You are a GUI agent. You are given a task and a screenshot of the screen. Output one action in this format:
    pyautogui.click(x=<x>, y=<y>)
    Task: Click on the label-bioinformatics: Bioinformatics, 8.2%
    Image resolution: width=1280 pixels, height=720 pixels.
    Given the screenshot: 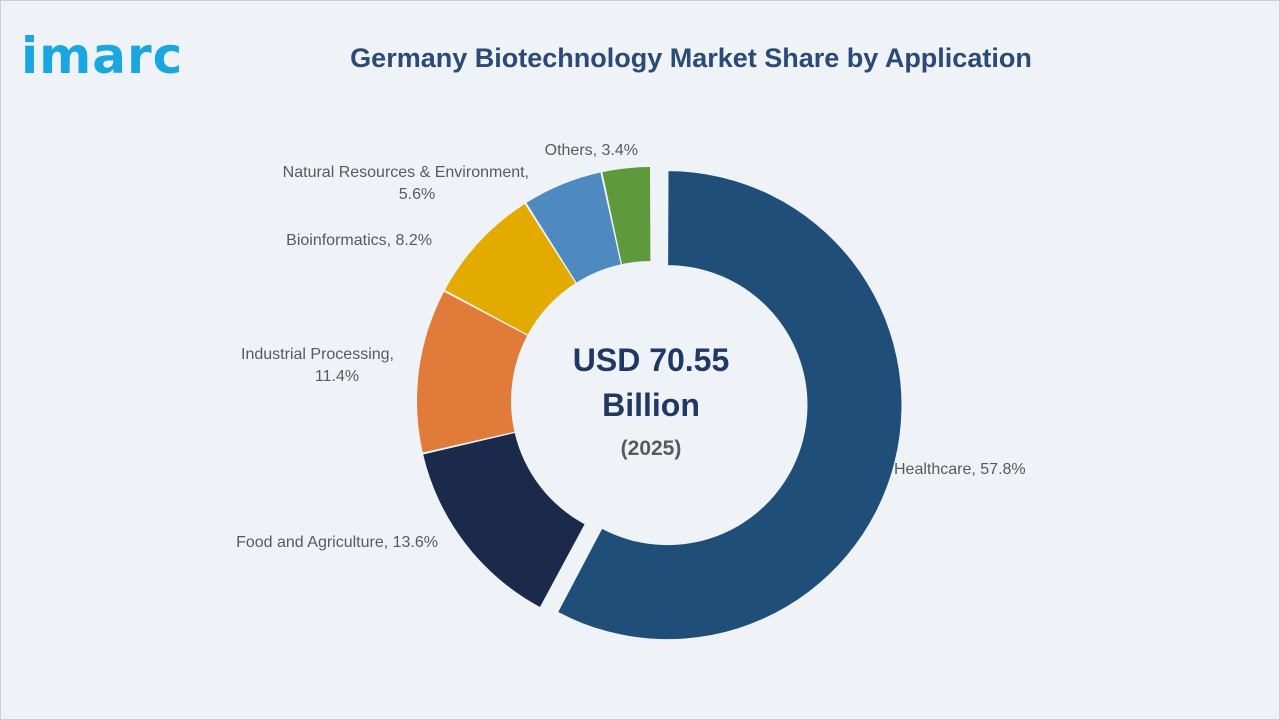 What is the action you would take?
    pyautogui.click(x=359, y=240)
    